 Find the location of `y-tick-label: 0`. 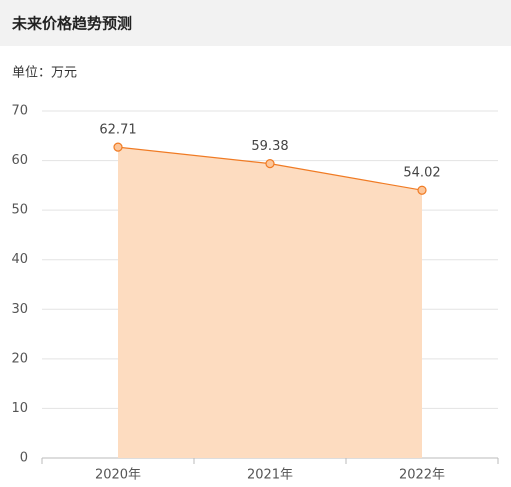

y-tick-label: 0 is located at coordinates (24, 458).